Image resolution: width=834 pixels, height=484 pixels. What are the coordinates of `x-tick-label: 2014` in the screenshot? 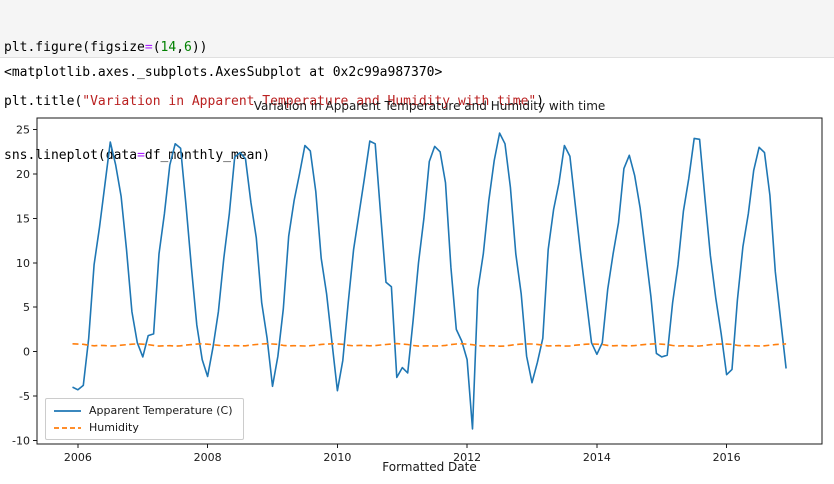 It's located at (597, 457).